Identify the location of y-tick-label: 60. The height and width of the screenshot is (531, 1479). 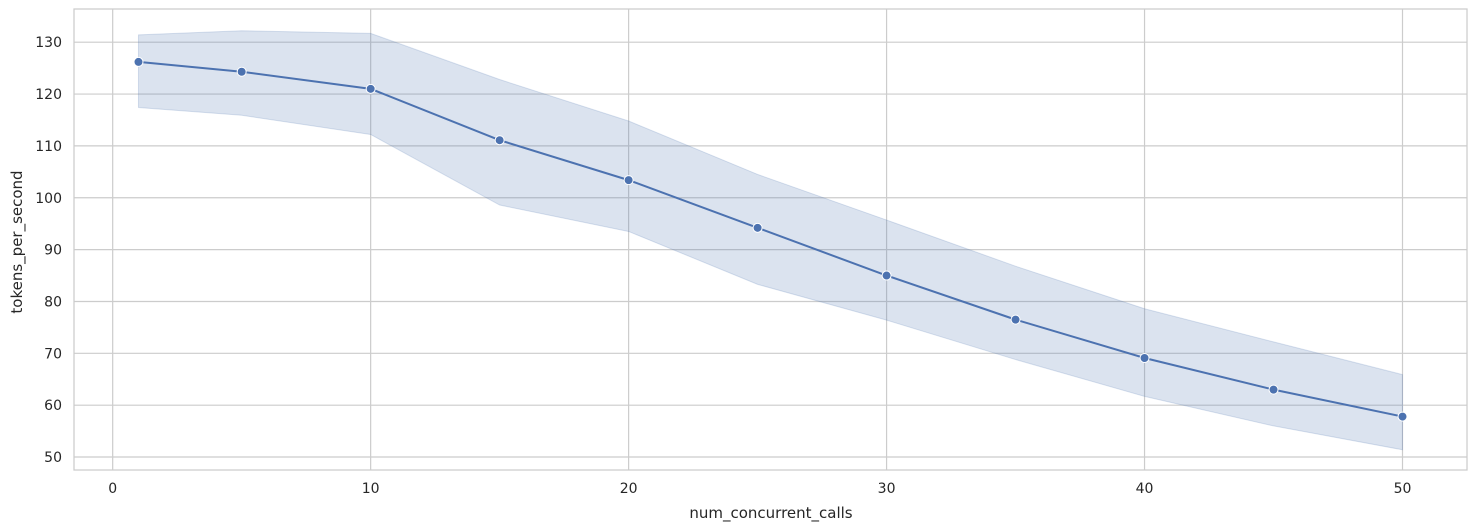
(53, 406).